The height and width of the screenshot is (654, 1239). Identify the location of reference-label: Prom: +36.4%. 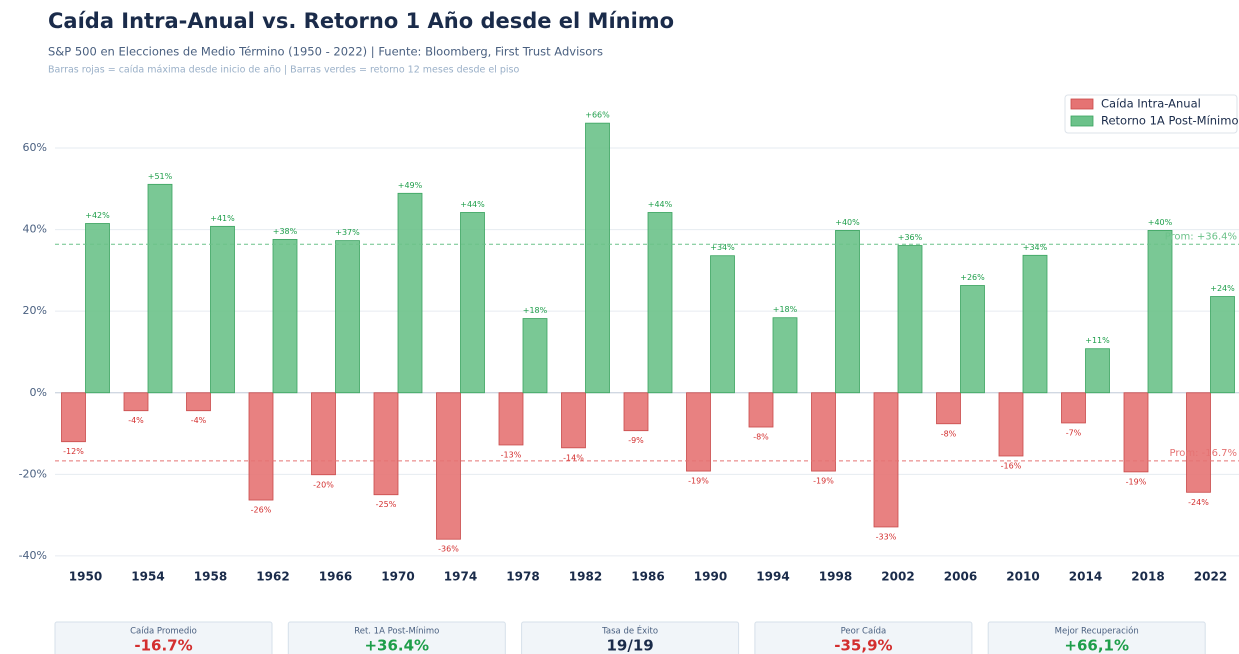
(1201, 236).